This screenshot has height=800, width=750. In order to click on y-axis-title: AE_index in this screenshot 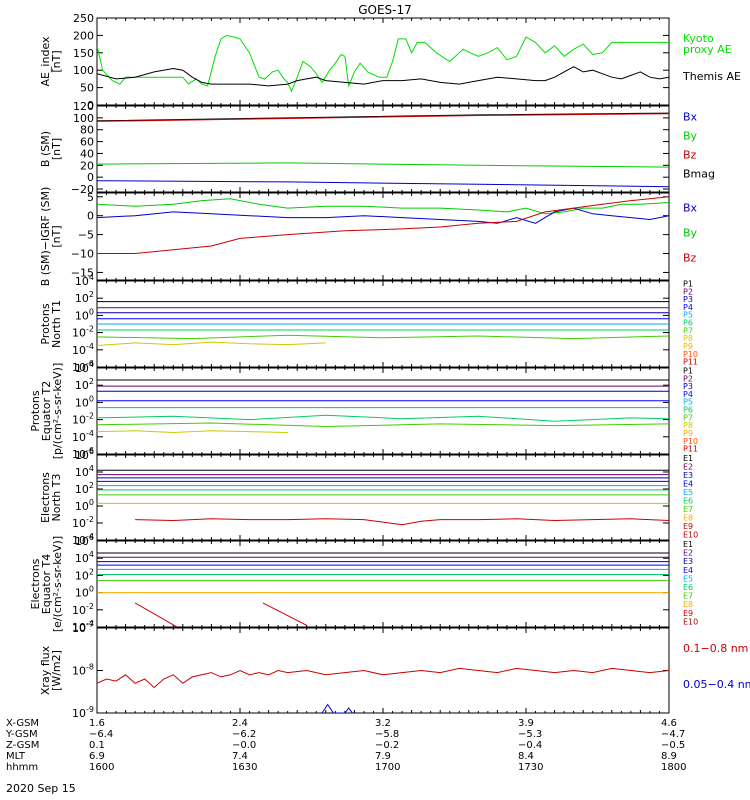, I will do `click(45, 61)`.